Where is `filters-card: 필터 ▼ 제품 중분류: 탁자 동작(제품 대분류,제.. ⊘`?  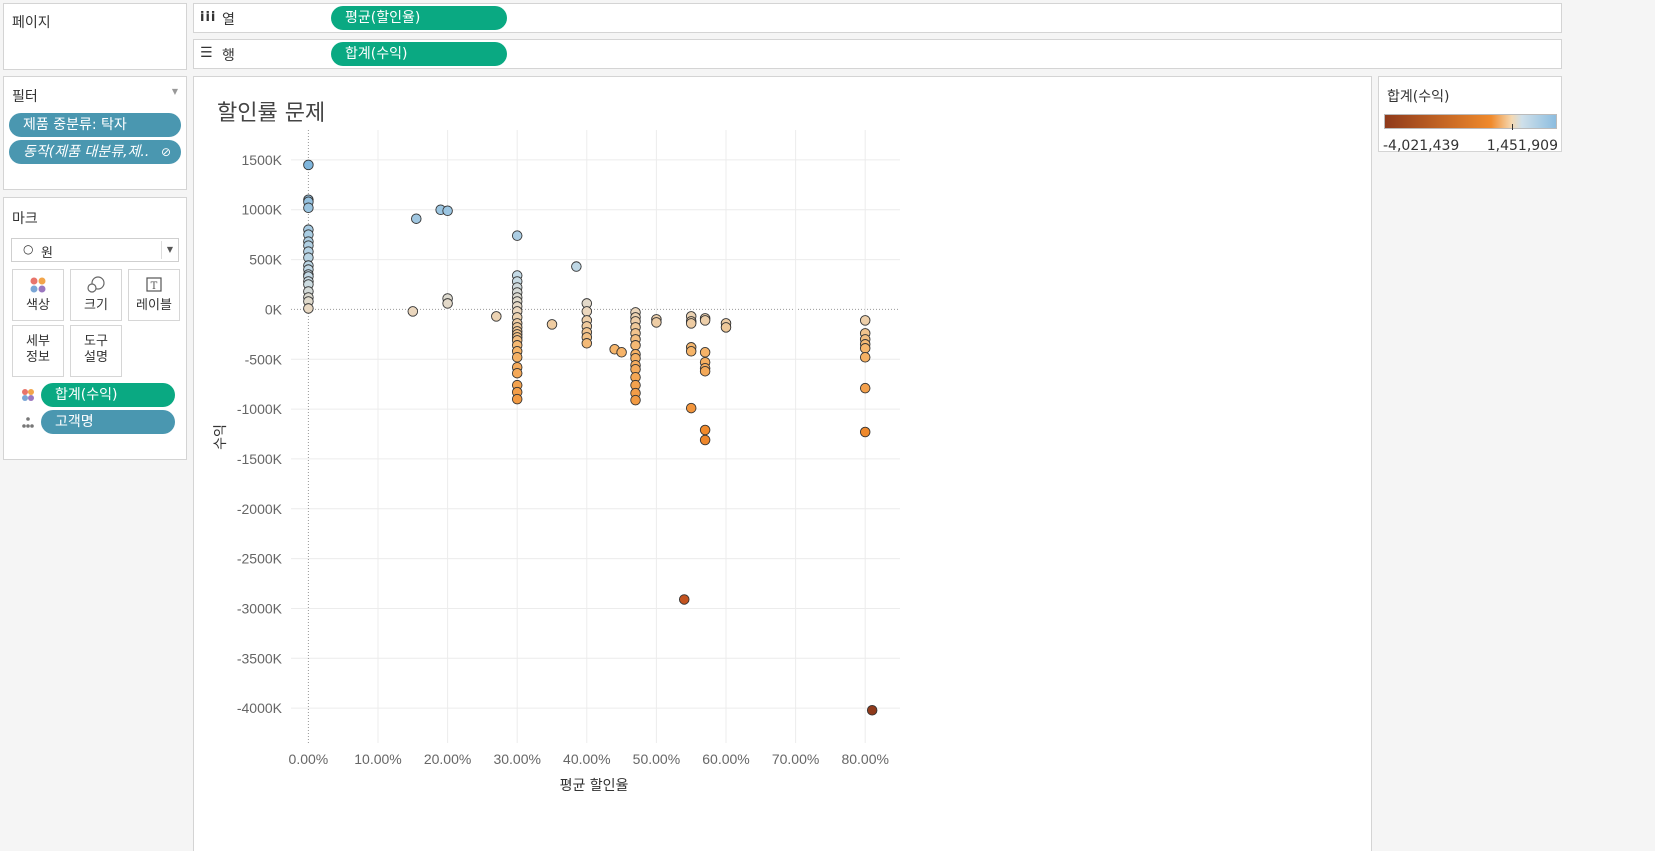
filters-card: 필터 ▼ 제품 중분류: 탁자 동작(제품 대분류,제.. ⊘ is located at coordinates (95, 133).